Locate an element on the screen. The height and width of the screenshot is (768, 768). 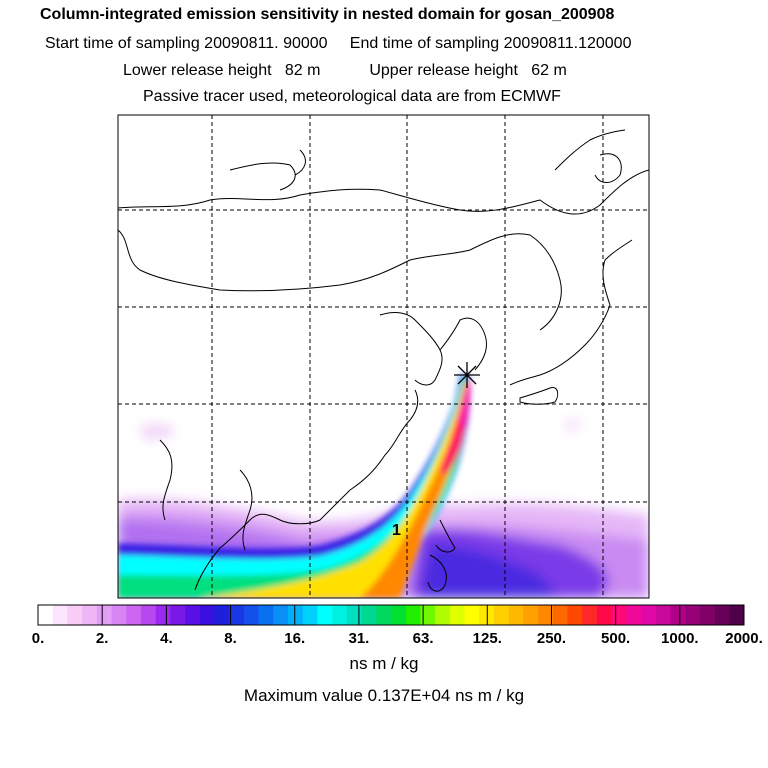
colorbar-label: 4. is located at coordinates (166, 638).